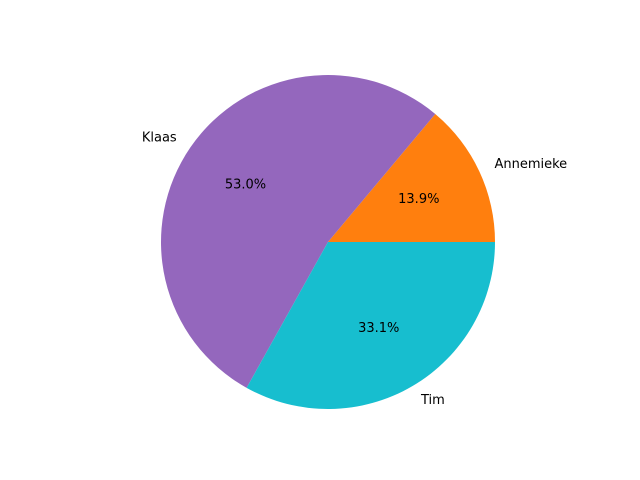 Image resolution: width=640 pixels, height=480 pixels. Describe the element at coordinates (245, 185) in the screenshot. I see `slice-percent-klaas: 53.0%` at that location.